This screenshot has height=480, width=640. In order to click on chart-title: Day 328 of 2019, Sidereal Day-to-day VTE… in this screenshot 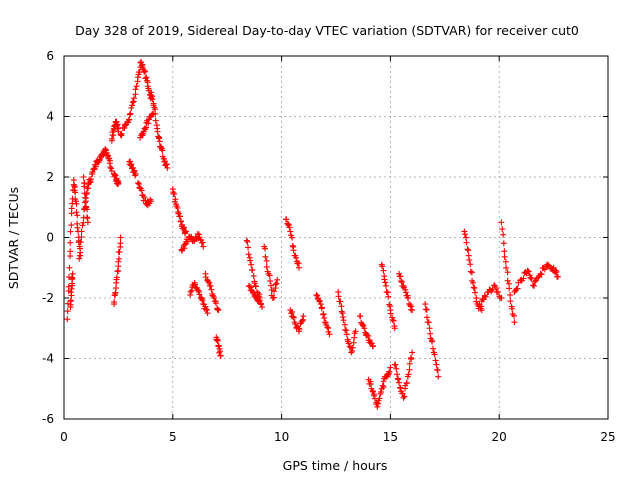, I will do `click(327, 30)`.